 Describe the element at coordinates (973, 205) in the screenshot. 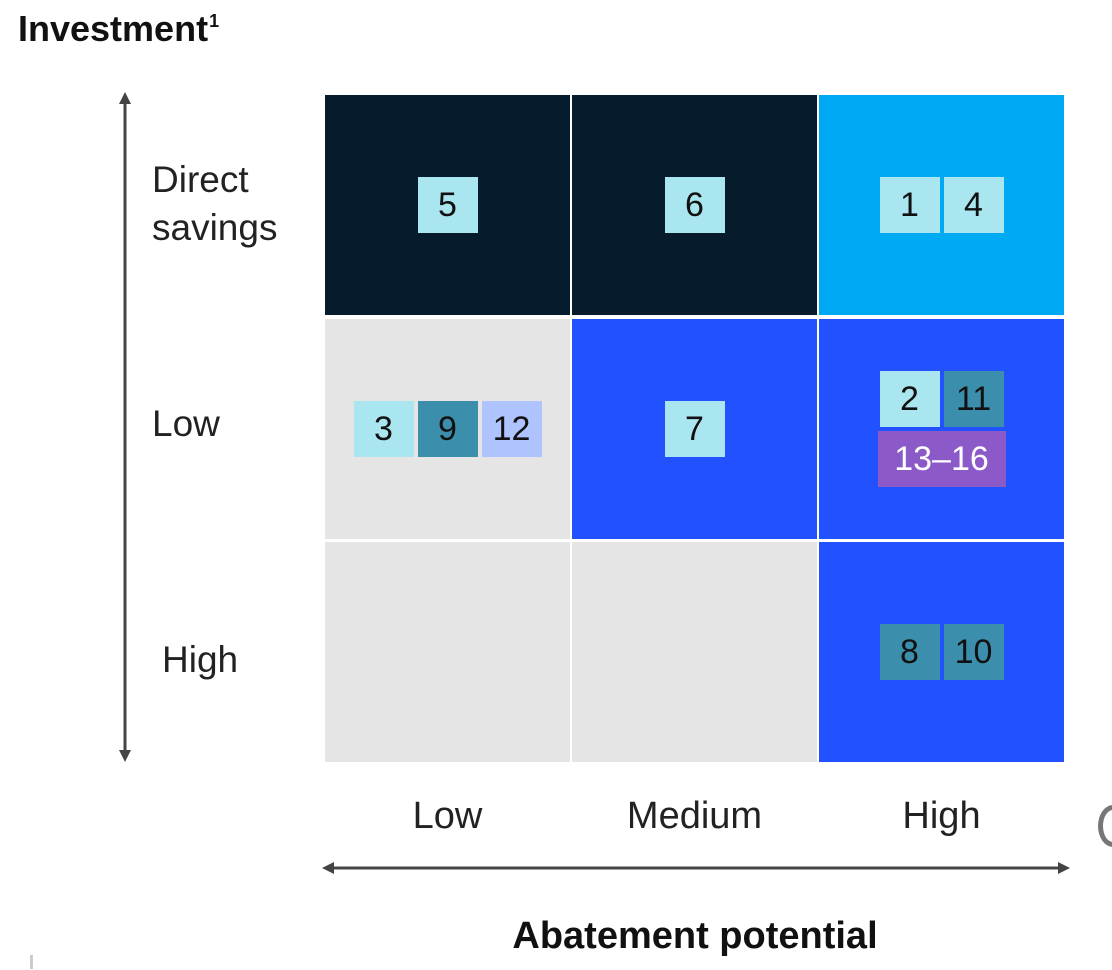

I see `lever-chip: 4` at that location.